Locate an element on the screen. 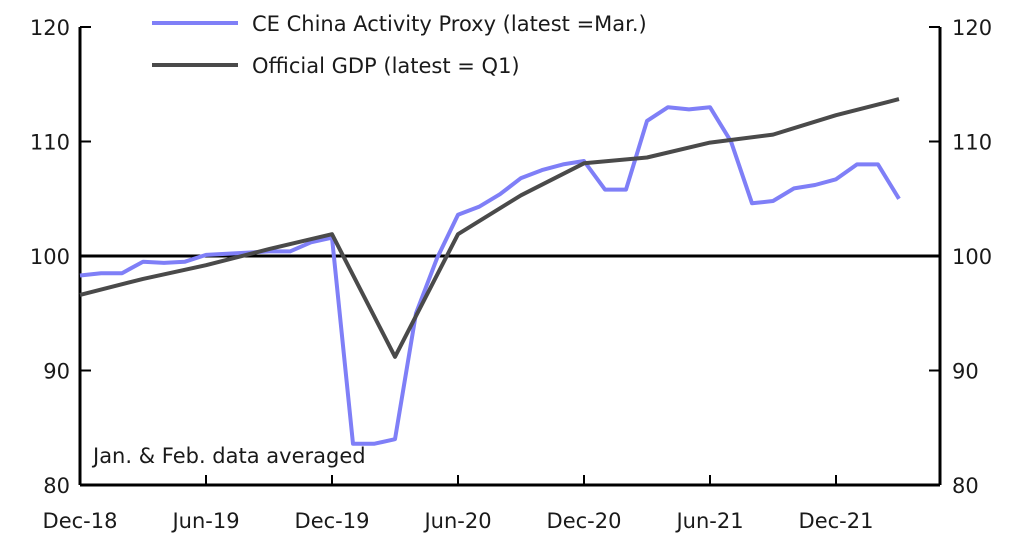 The image size is (1024, 543). y-tick-label-right: 90 is located at coordinates (965, 372).